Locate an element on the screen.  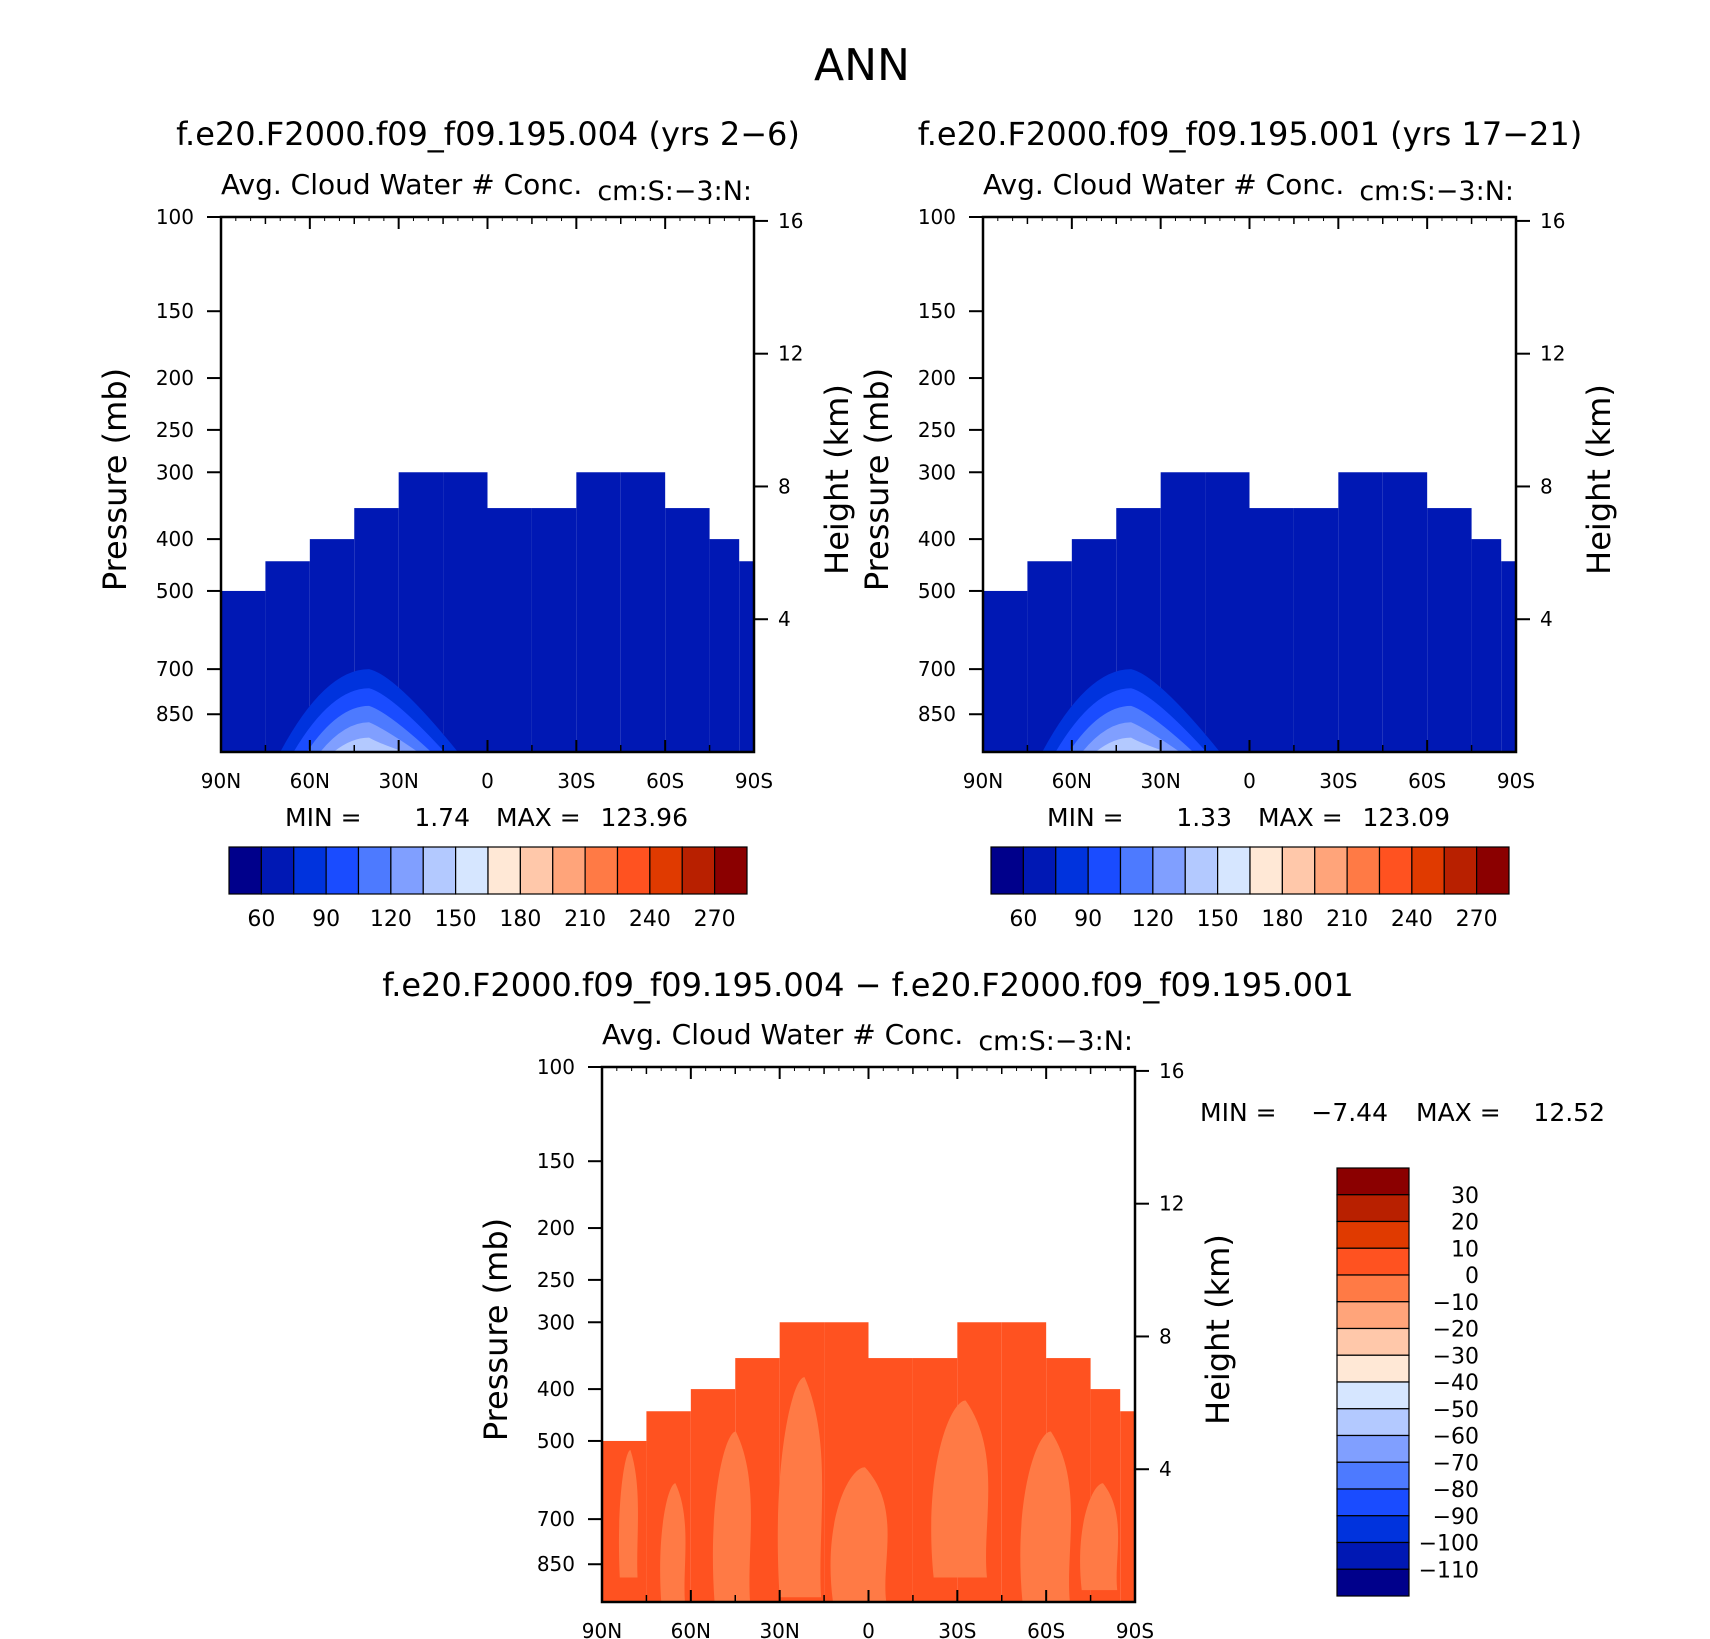
min-value: 1.33 is located at coordinates (1204, 817).